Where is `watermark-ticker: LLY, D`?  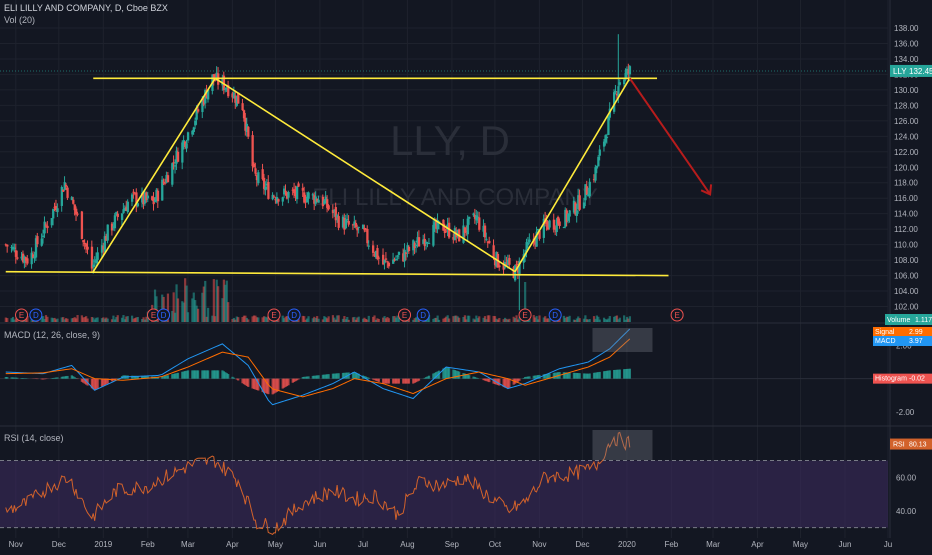 watermark-ticker: LLY, D is located at coordinates (450, 140).